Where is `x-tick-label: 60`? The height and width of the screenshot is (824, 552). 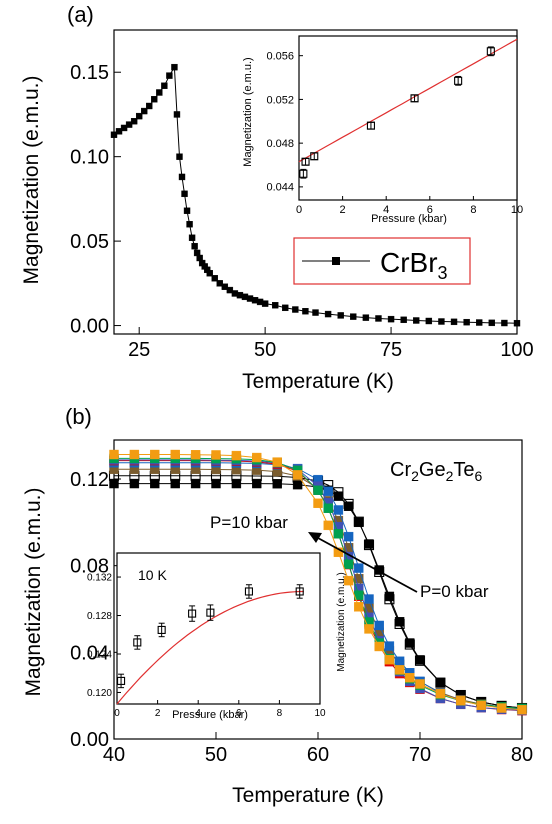
x-tick-label: 60 is located at coordinates (318, 755).